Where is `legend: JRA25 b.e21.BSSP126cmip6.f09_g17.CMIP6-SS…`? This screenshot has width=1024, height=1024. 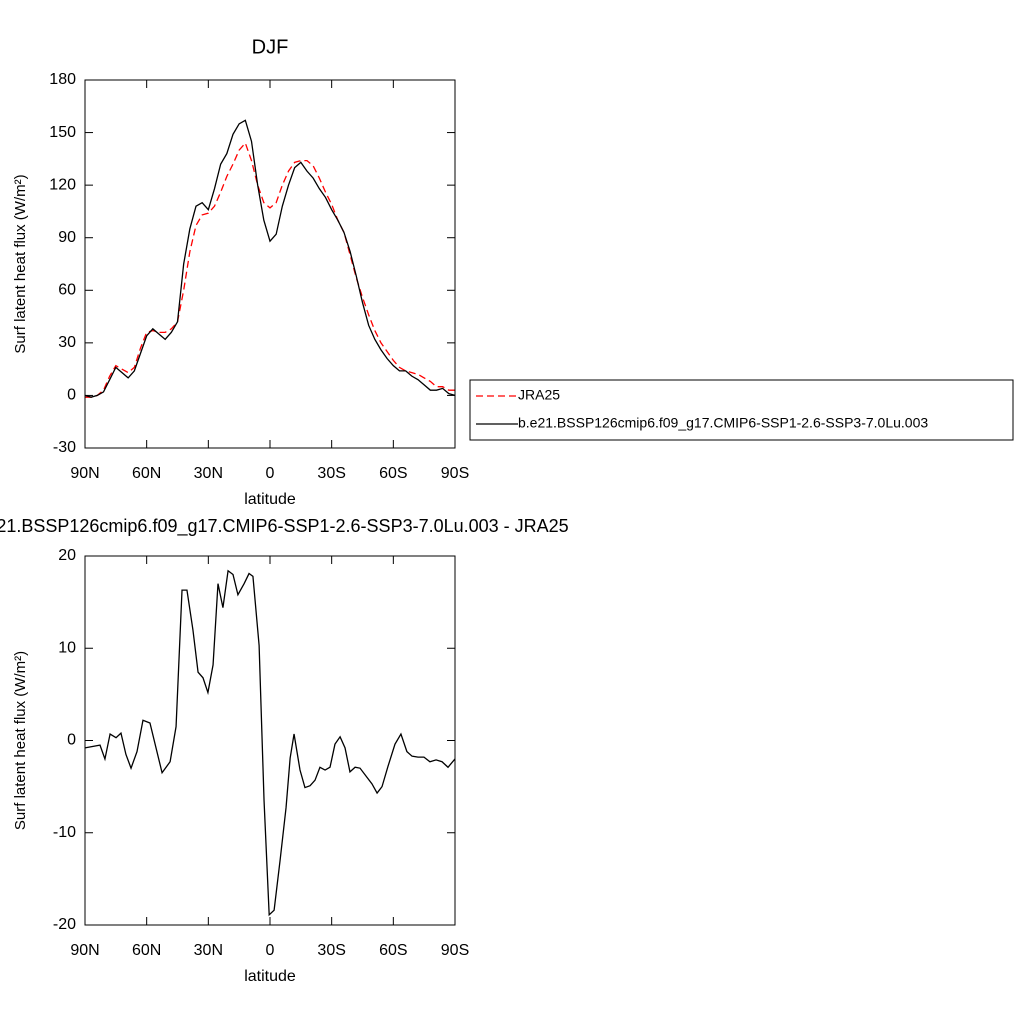
legend: JRA25 b.e21.BSSP126cmip6.f09_g17.CMIP6-SS… is located at coordinates (741, 410).